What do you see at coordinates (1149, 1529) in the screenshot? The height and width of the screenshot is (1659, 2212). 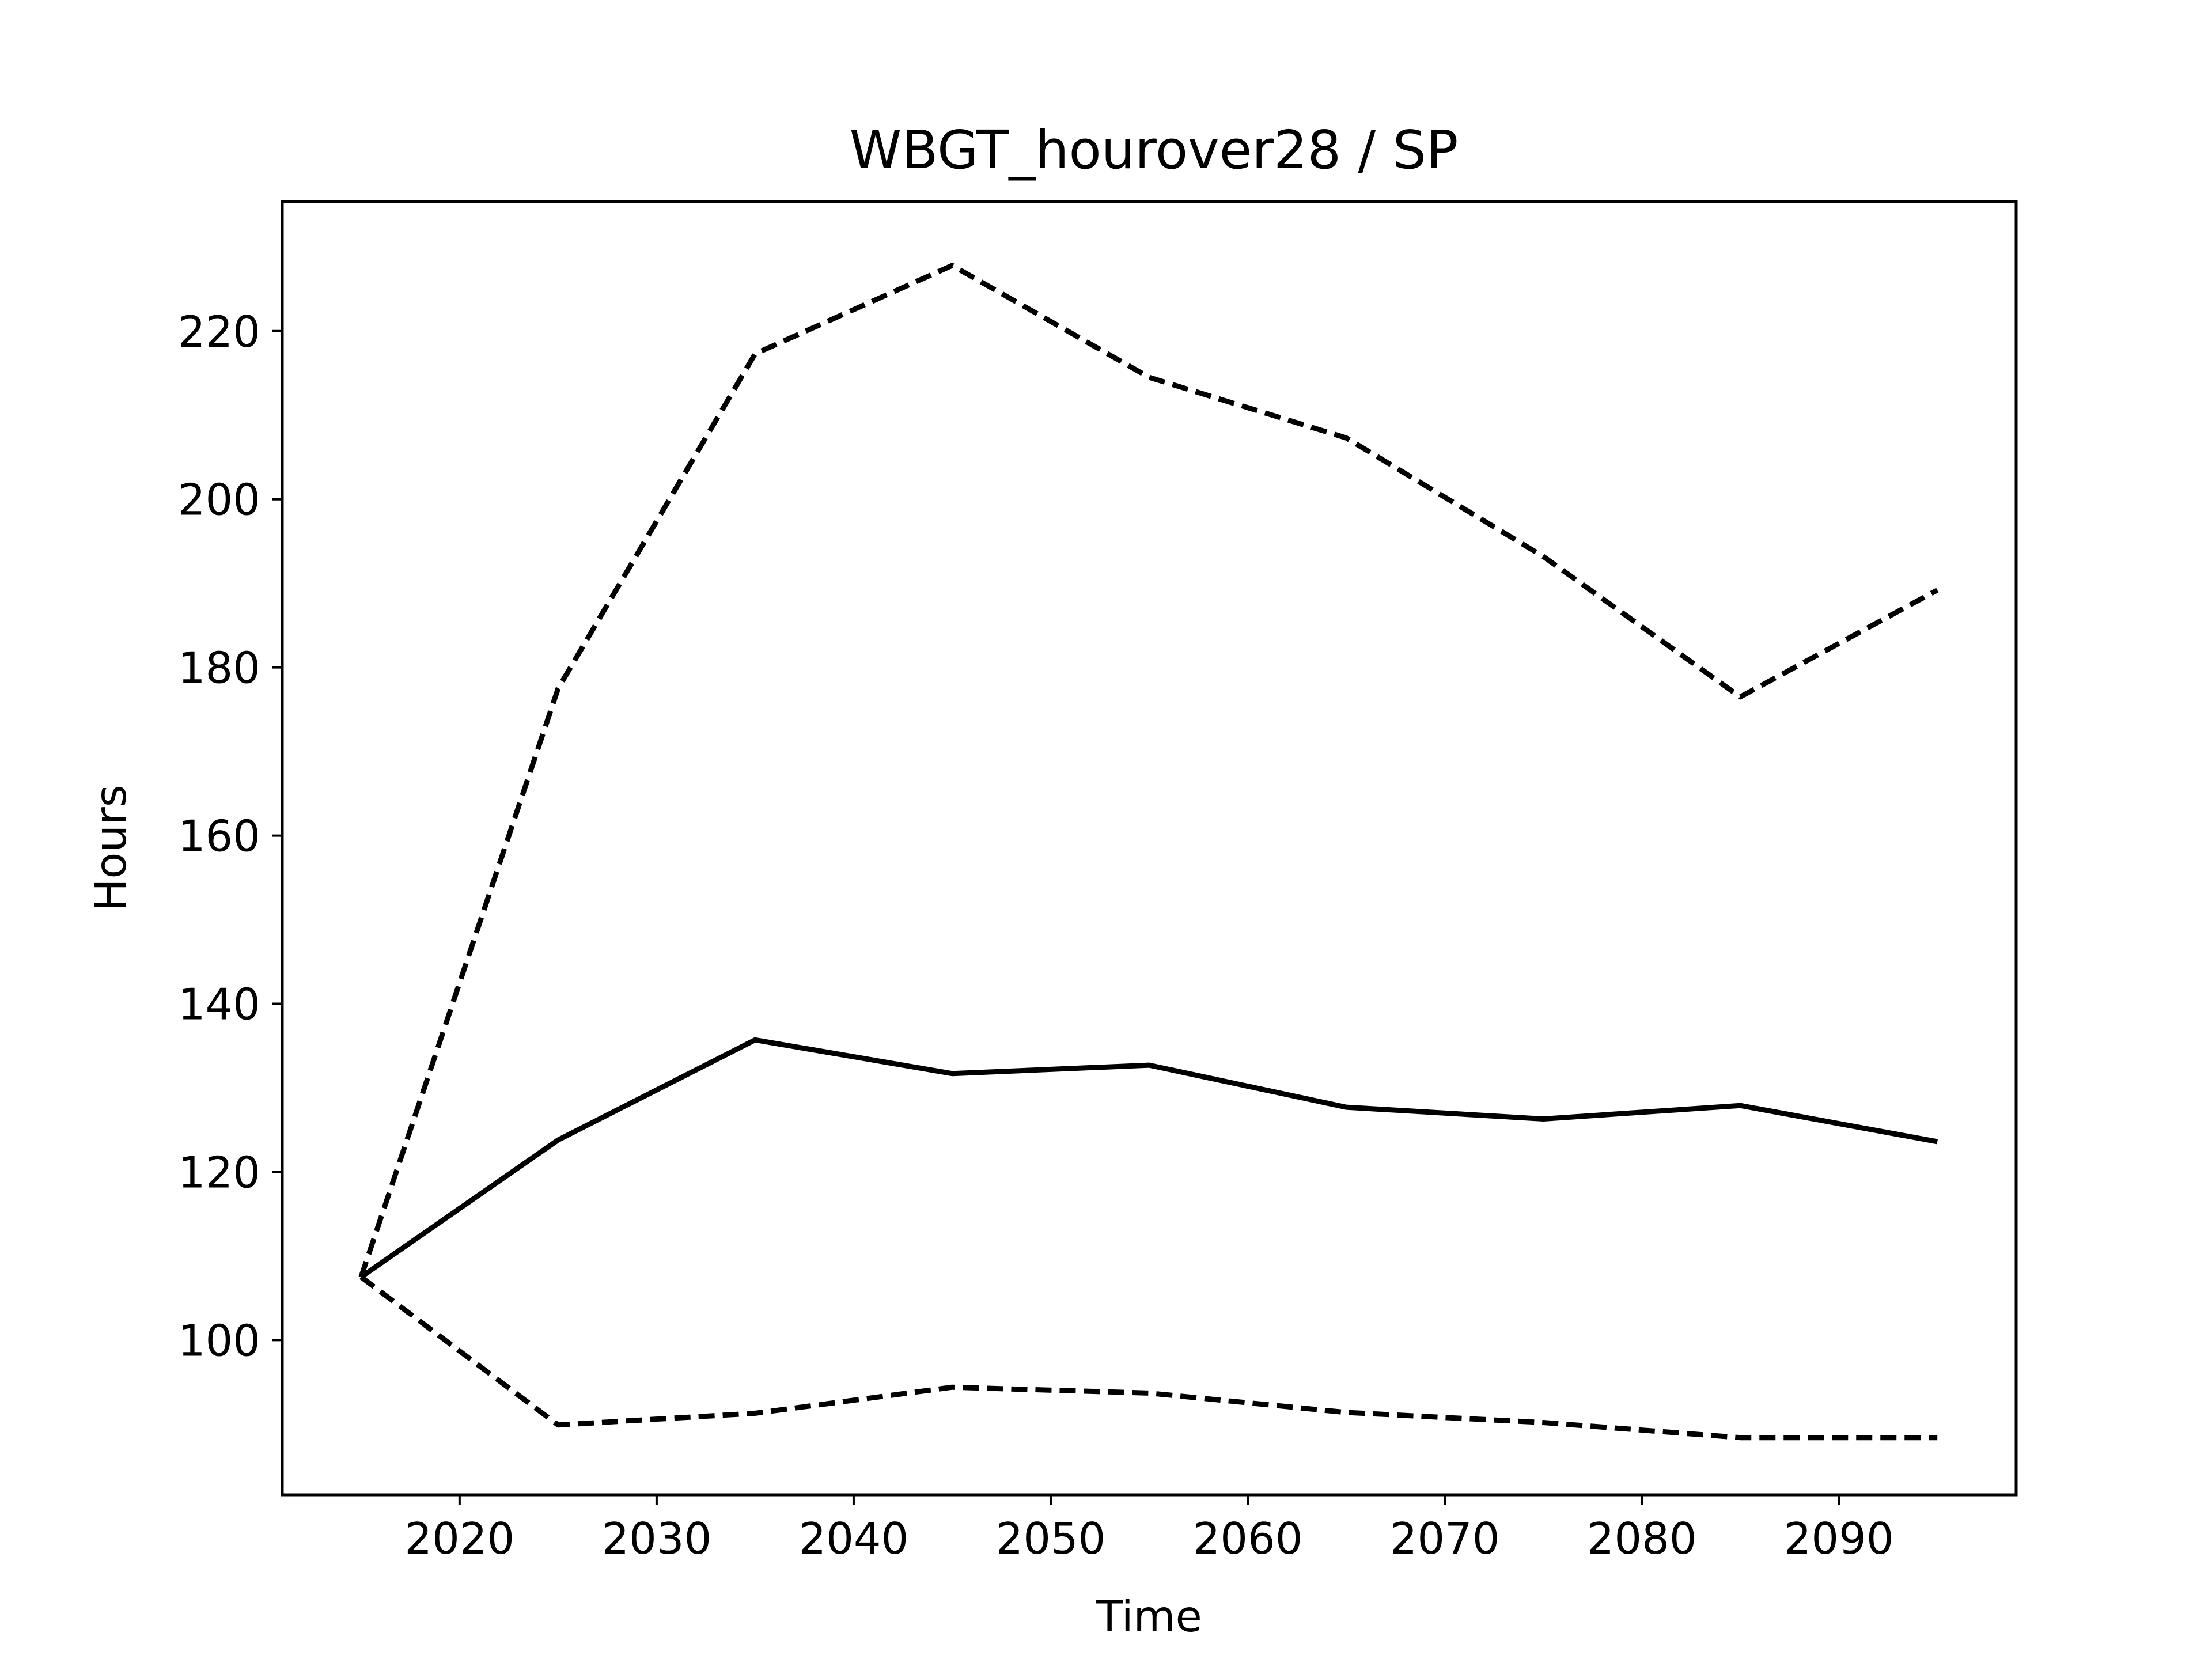 I see `x-axis: 2020 2030 2040 2050 2060 2070 2080 2090` at bounding box center [1149, 1529].